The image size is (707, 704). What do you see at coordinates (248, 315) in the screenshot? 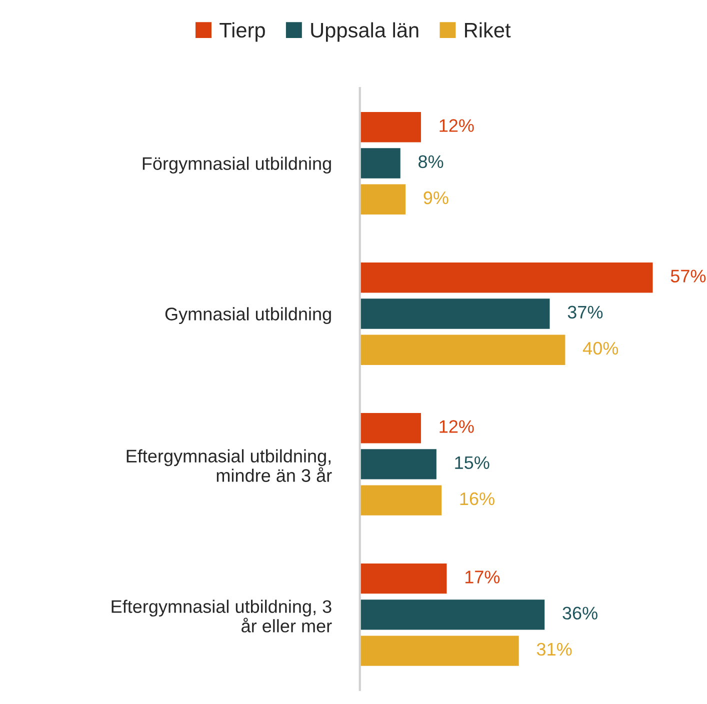
I see `y-tick-label: Gymnasial utbildning` at bounding box center [248, 315].